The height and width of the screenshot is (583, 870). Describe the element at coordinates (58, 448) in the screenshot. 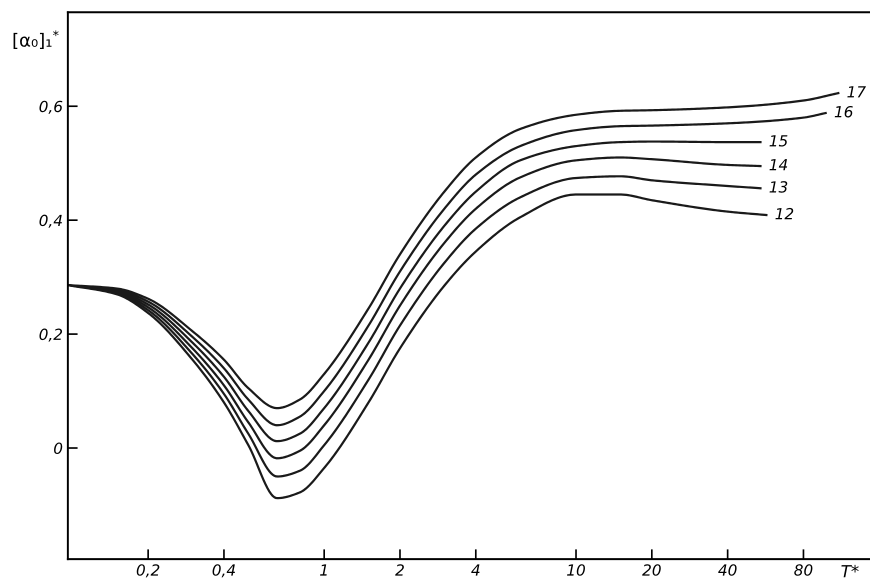

I see `y-tick-label: 0` at that location.